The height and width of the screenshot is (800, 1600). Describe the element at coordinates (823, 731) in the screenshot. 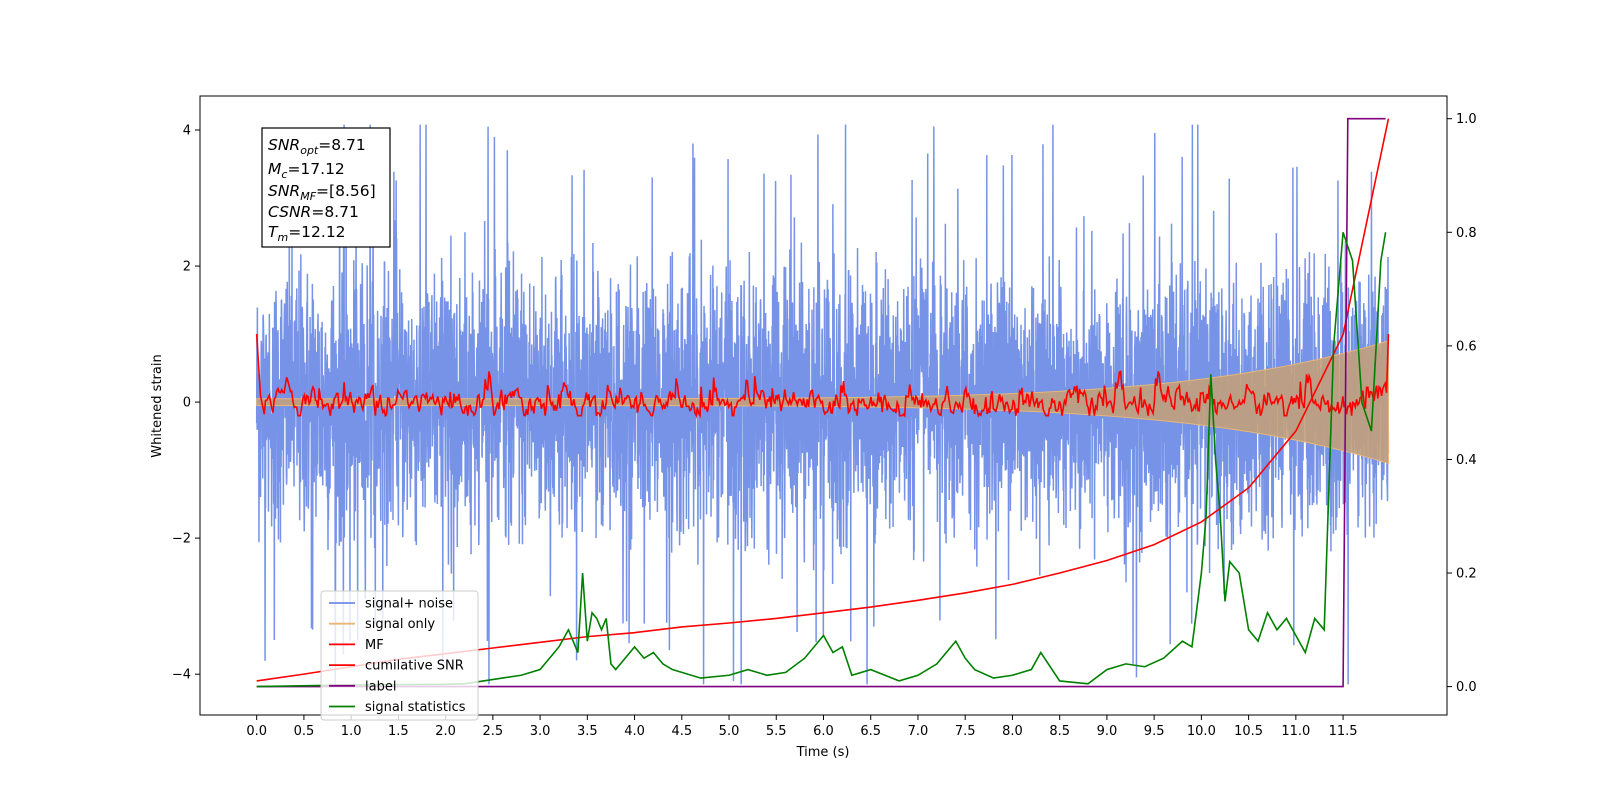

I see `x-tick-label: 6.0` at that location.